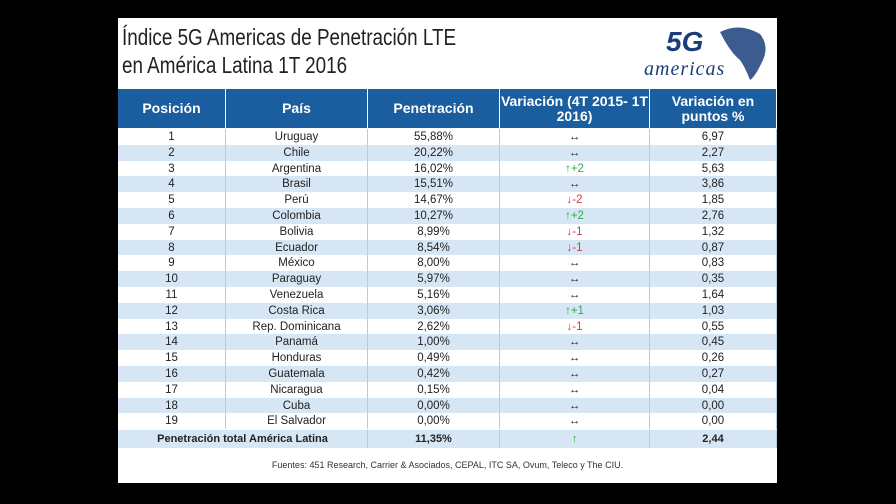  I want to click on table-cell: 5,97%, so click(434, 279).